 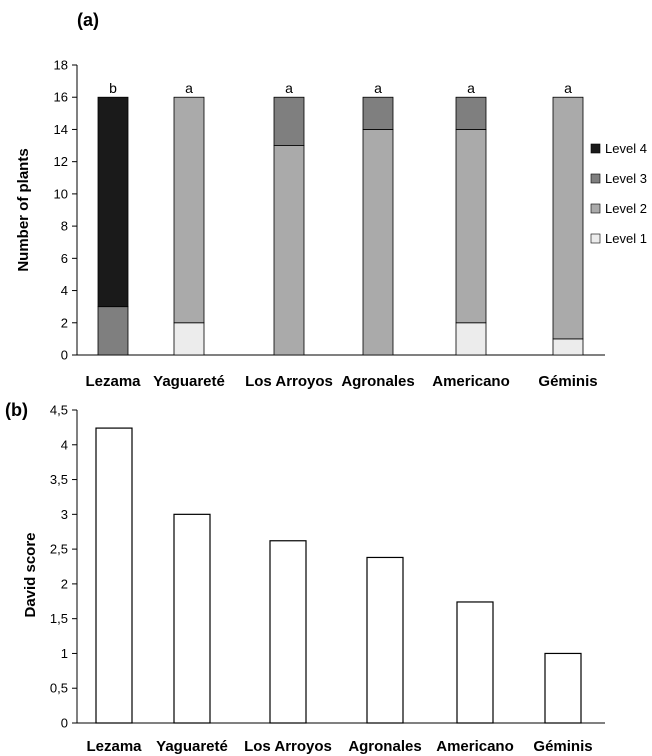 I want to click on panel-a-y-tick-label: 10, so click(x=61, y=193).